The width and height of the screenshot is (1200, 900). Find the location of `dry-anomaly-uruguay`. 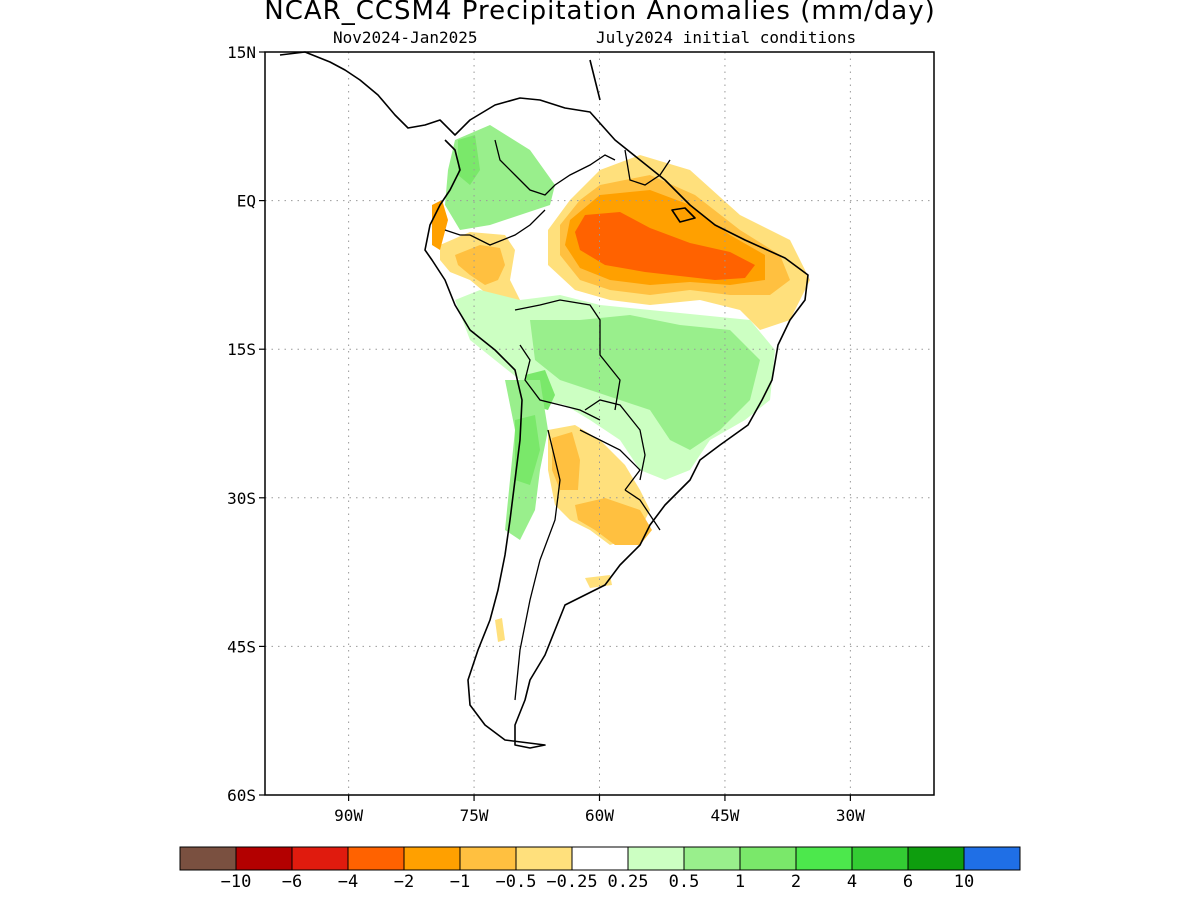

dry-anomaly-uruguay is located at coordinates (613, 521).